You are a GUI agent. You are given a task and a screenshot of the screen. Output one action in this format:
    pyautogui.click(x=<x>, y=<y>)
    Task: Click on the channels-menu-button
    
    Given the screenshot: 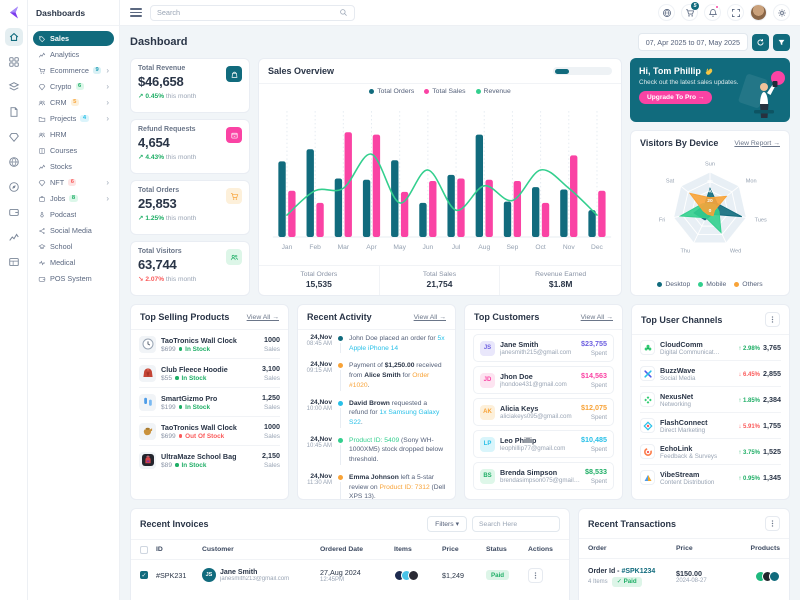 What is the action you would take?
    pyautogui.click(x=772, y=319)
    